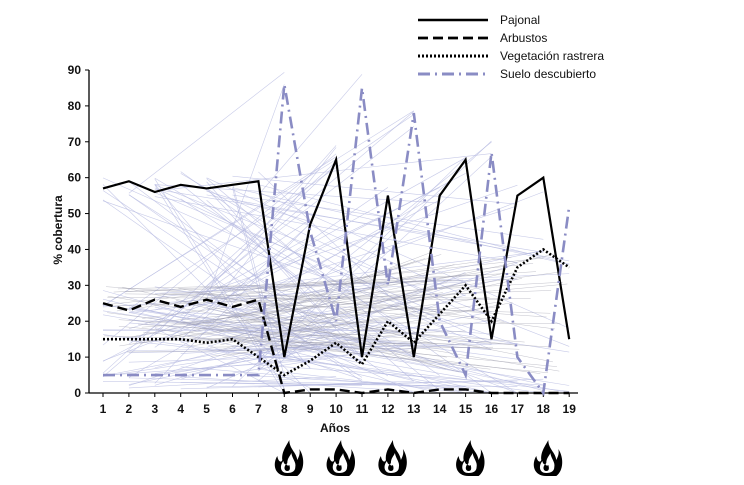  What do you see at coordinates (75, 321) in the screenshot?
I see `y-tick-label: 20` at bounding box center [75, 321].